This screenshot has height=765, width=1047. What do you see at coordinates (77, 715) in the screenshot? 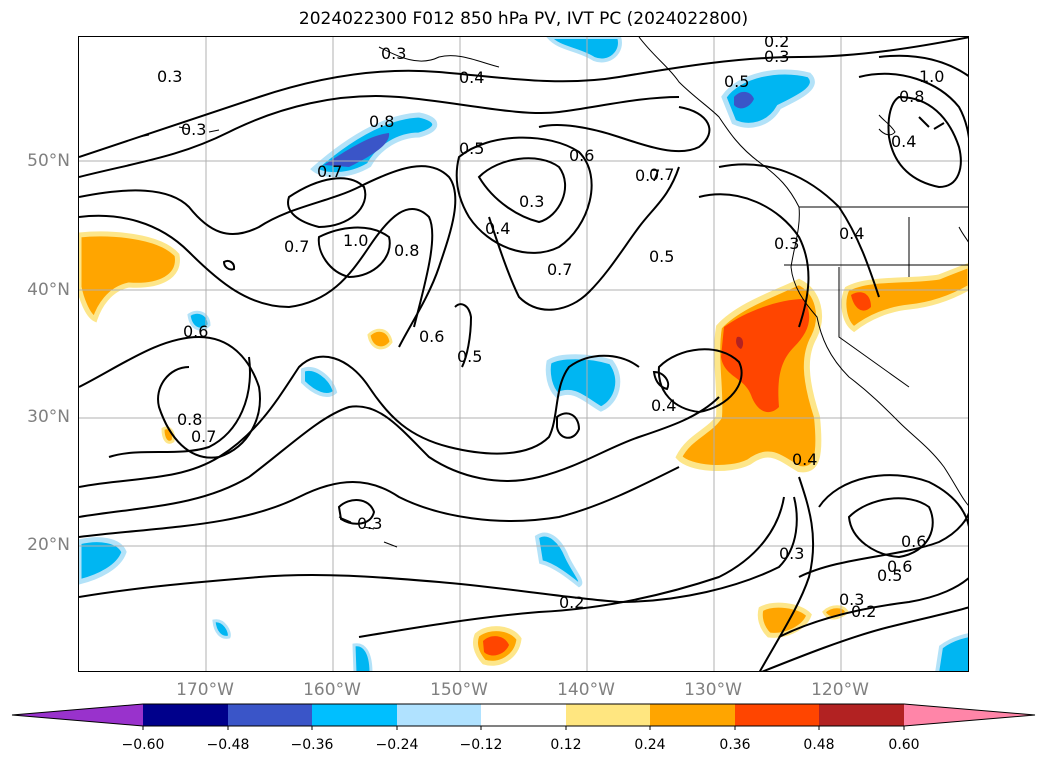
I see `colorbar-extend-min` at bounding box center [77, 715].